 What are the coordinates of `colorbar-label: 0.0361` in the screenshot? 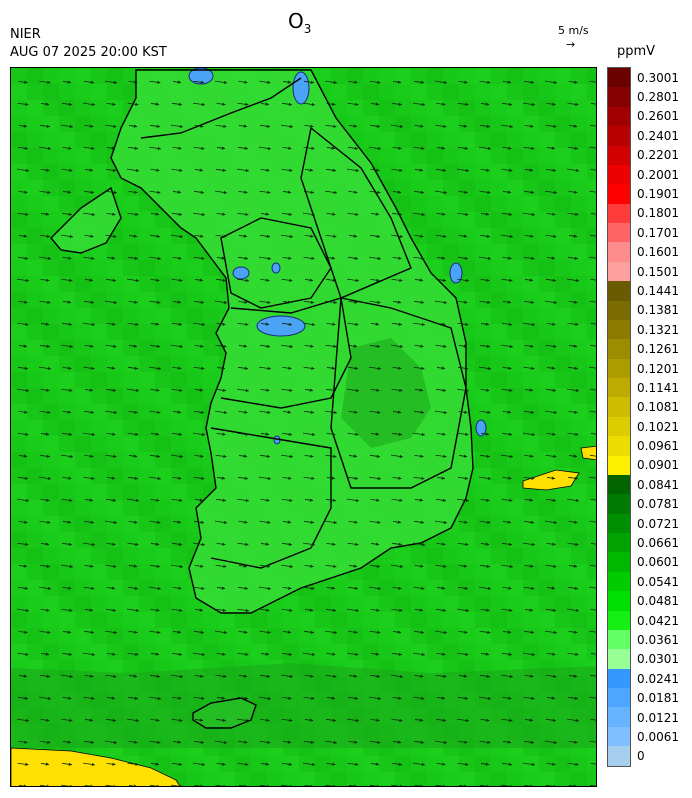 It's located at (658, 639).